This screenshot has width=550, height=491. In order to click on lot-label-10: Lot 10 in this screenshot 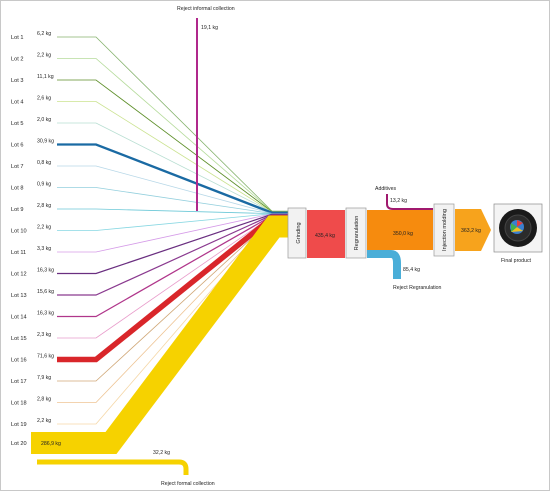, I will do `click(19, 232)`.